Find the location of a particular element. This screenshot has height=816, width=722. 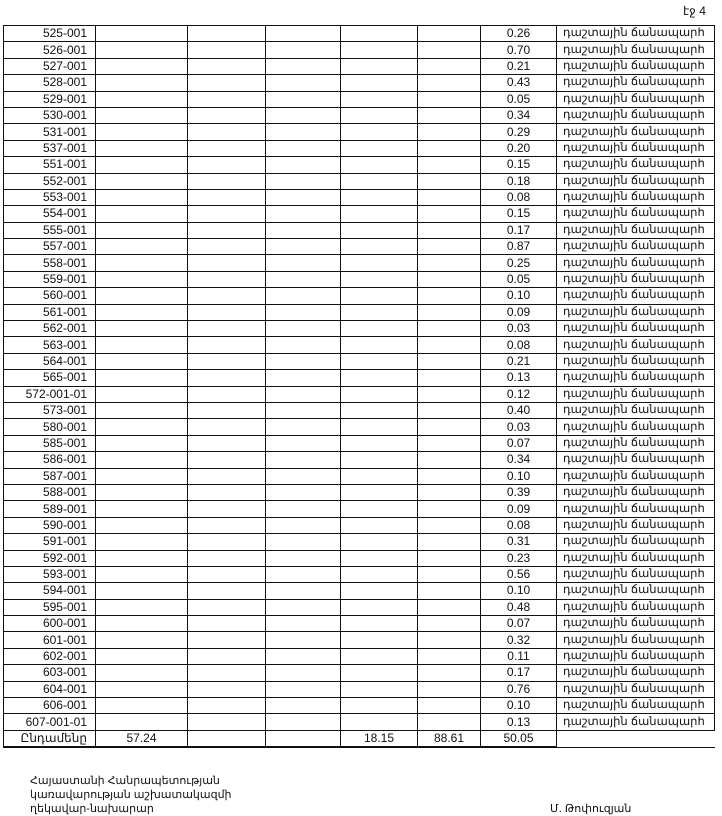

parcel-area: 0.08 is located at coordinates (518, 525).